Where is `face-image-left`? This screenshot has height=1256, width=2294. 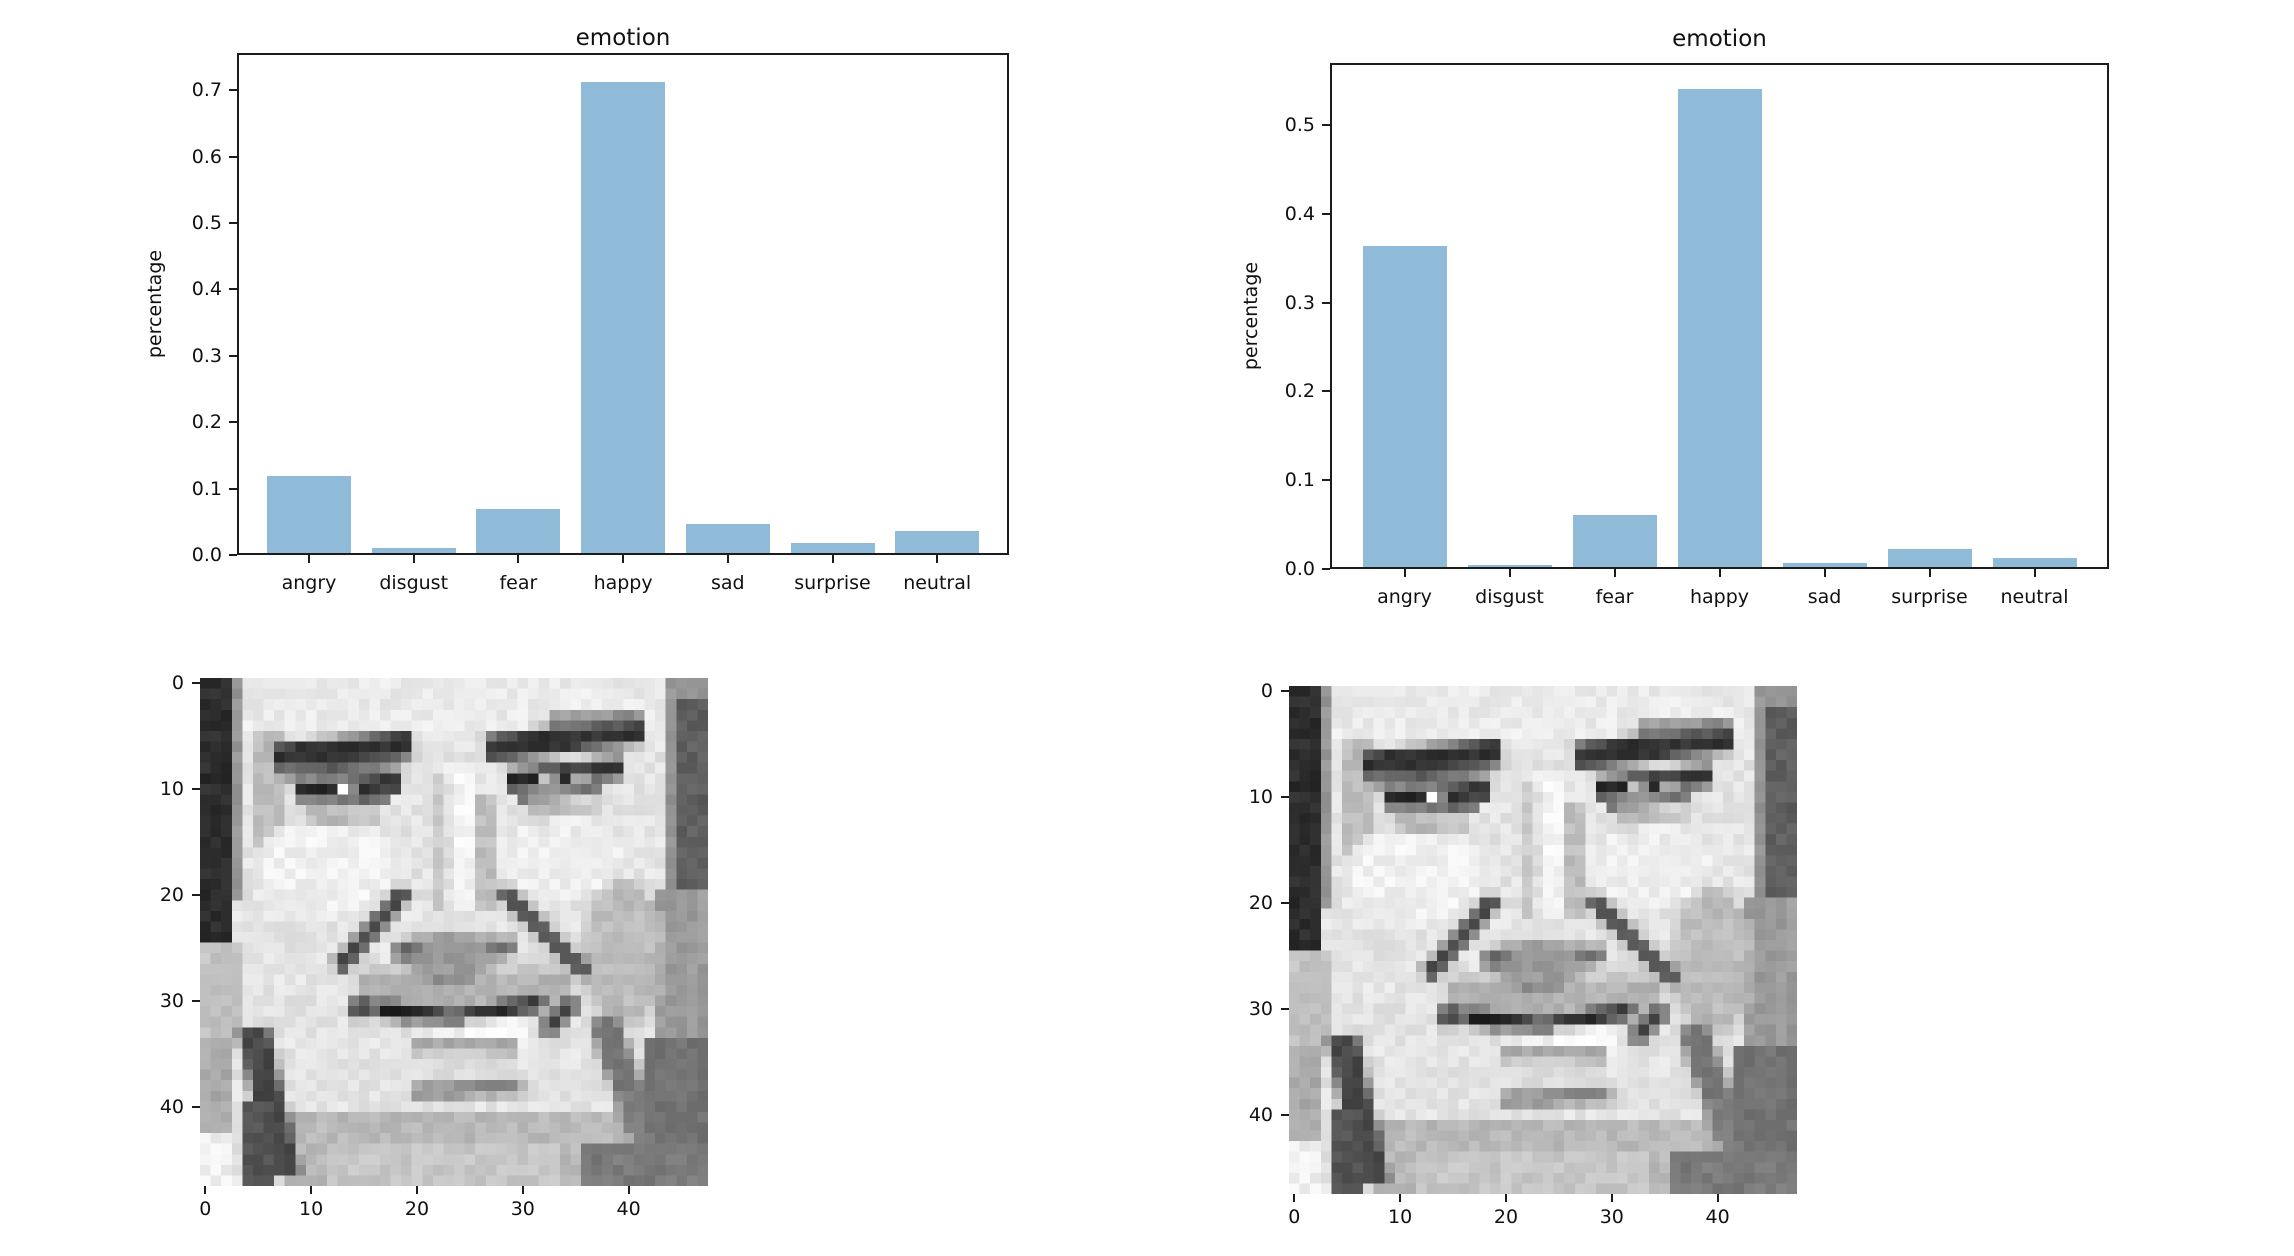
face-image-left is located at coordinates (454, 932).